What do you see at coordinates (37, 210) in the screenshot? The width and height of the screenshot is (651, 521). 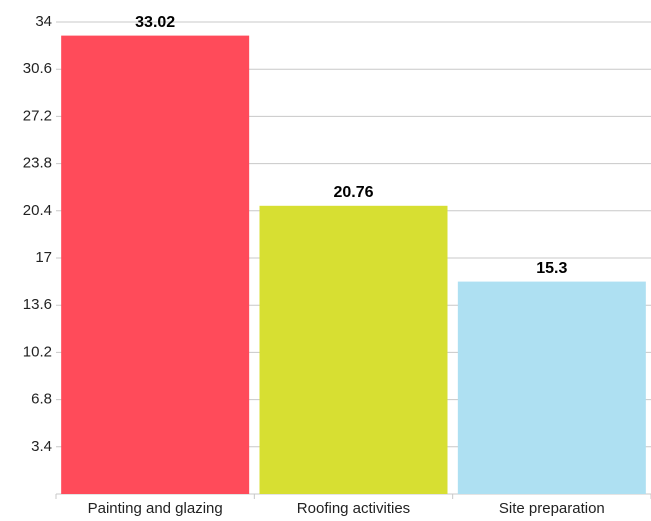 I see `y-tick-label: 20.4` at bounding box center [37, 210].